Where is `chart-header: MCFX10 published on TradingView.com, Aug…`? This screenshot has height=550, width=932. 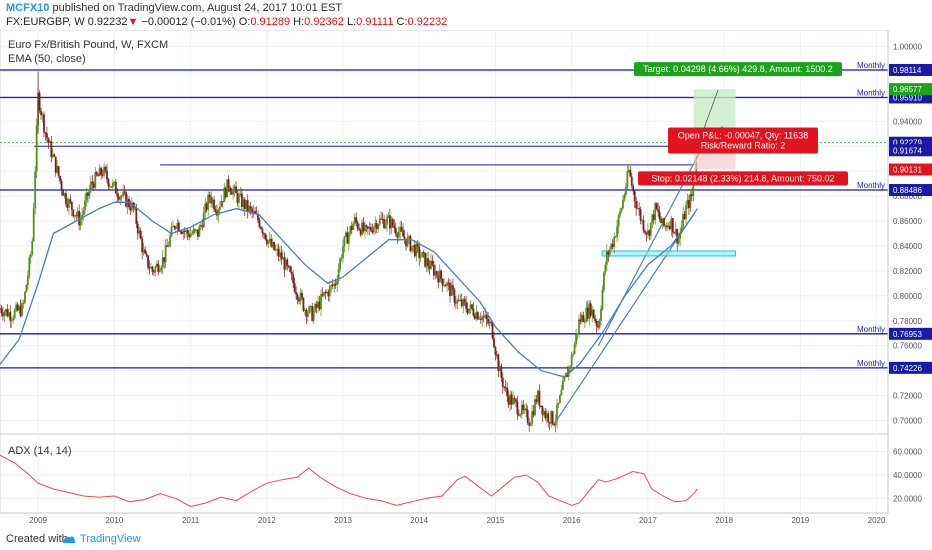
chart-header: MCFX10 published on TradingView.com, Aug… is located at coordinates (466, 15).